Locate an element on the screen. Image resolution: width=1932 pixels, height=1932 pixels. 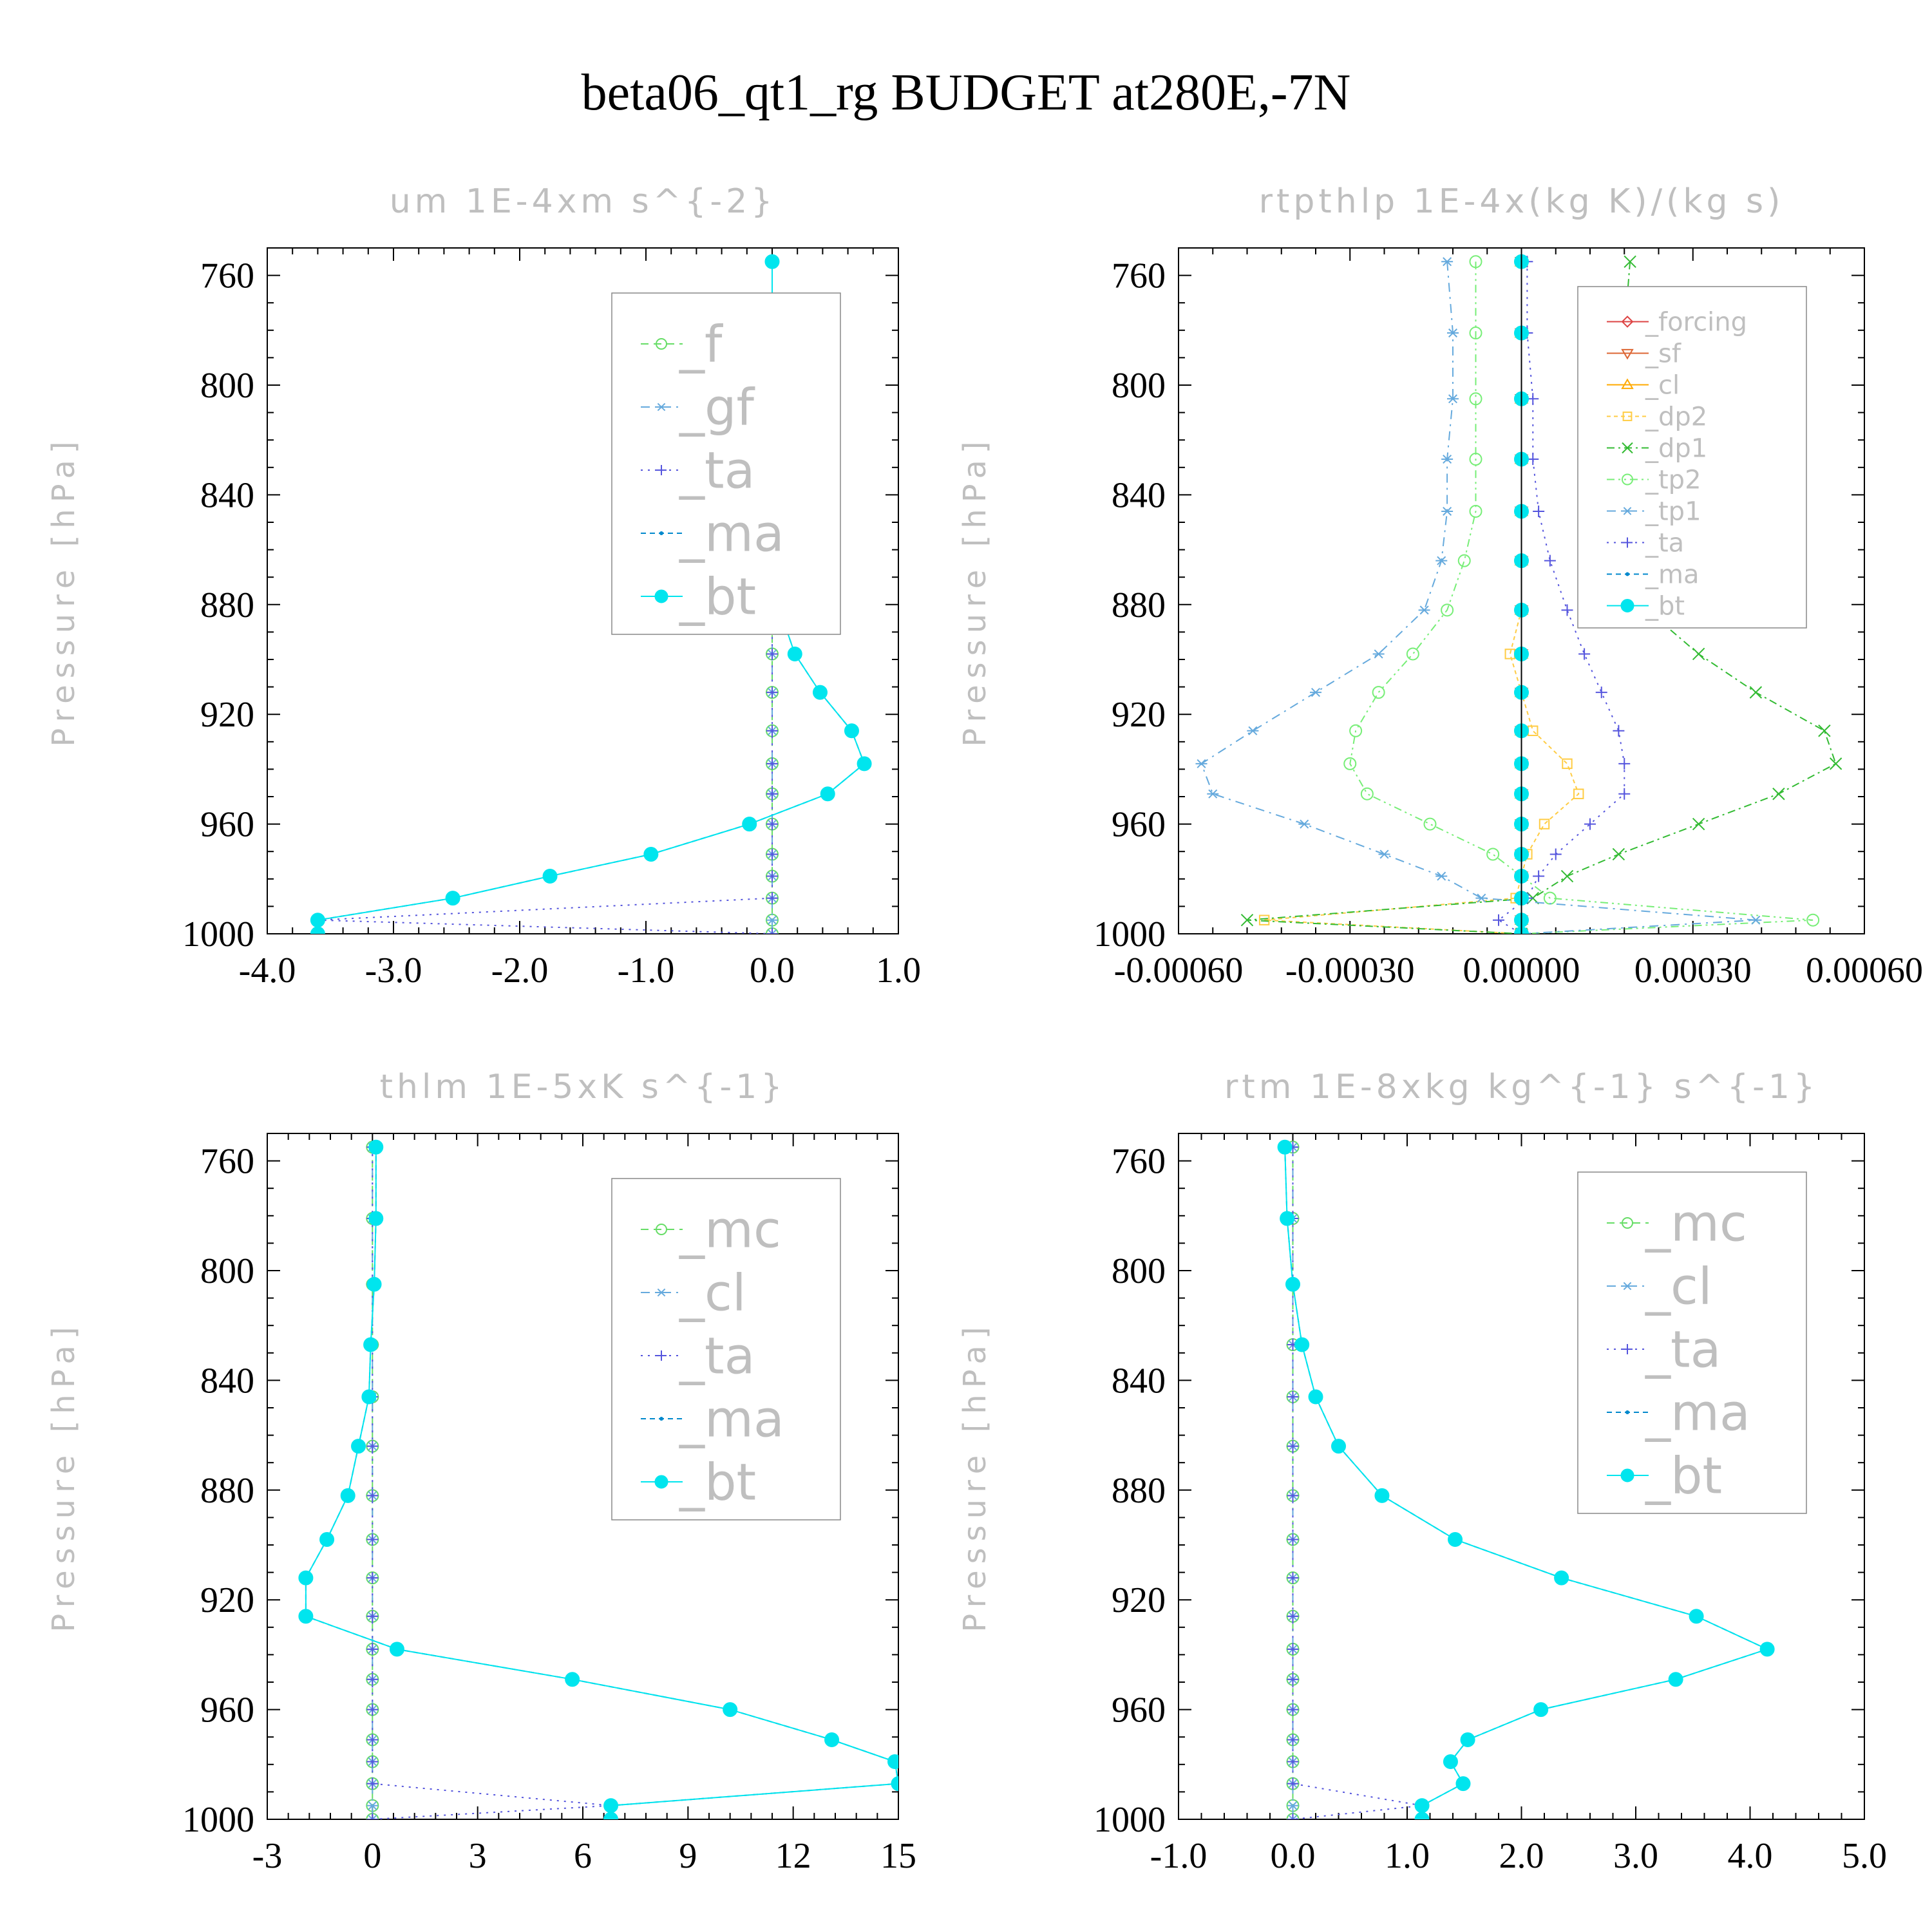
panel-title: rtm 1E-8xkg kg^{-1} s^{-1} is located at coordinates (1521, 1087).